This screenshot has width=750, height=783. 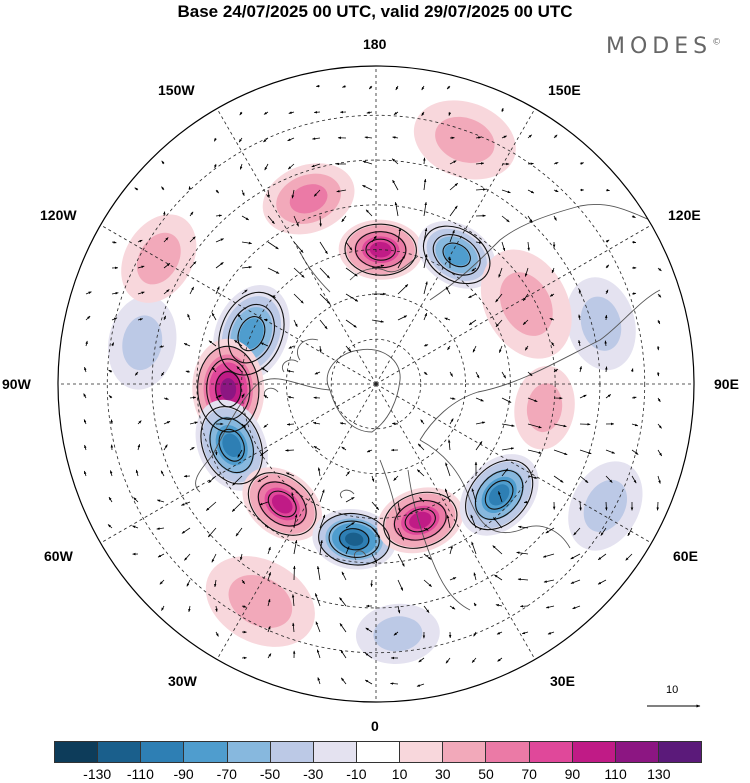 I want to click on lon-label-0: 0, so click(x=375, y=726).